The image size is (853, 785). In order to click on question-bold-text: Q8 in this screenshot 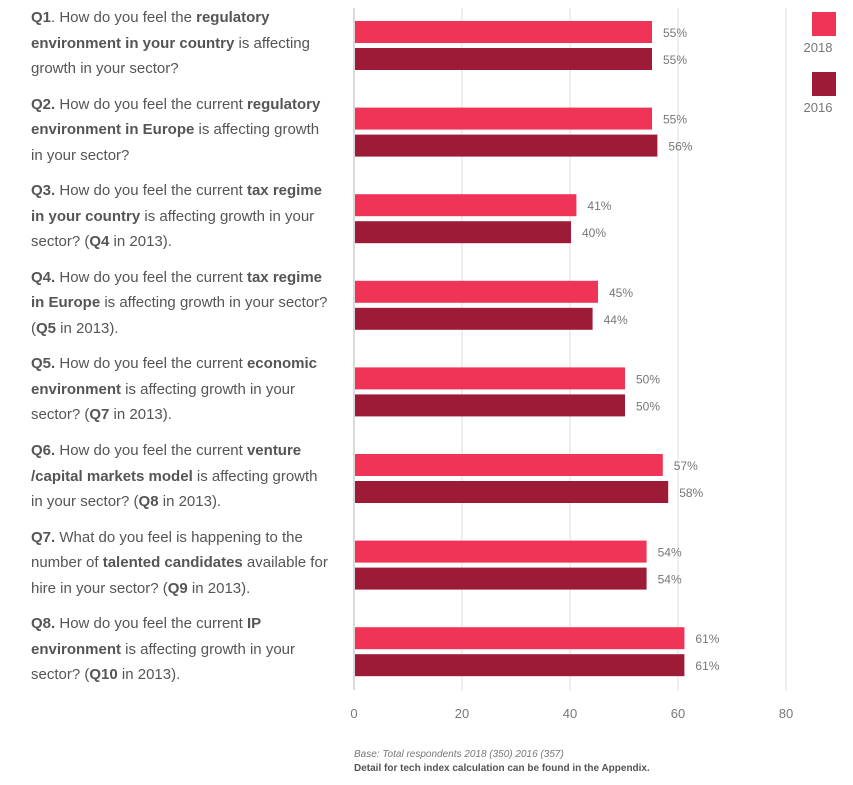, I will do `click(148, 501)`.